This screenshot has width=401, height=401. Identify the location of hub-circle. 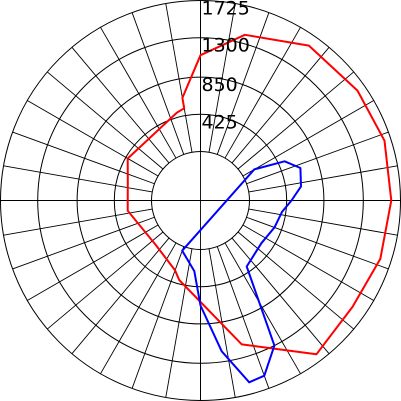
(200, 200).